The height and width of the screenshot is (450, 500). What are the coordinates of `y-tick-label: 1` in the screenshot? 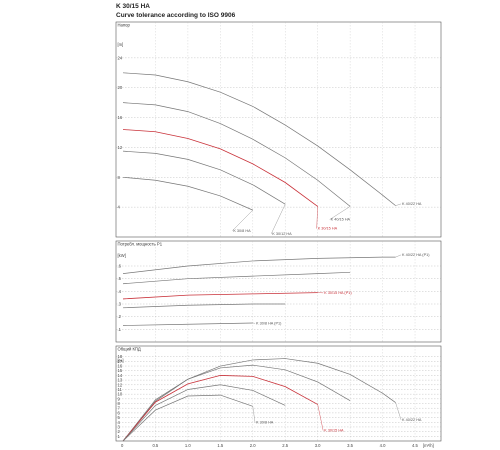 It's located at (119, 436).